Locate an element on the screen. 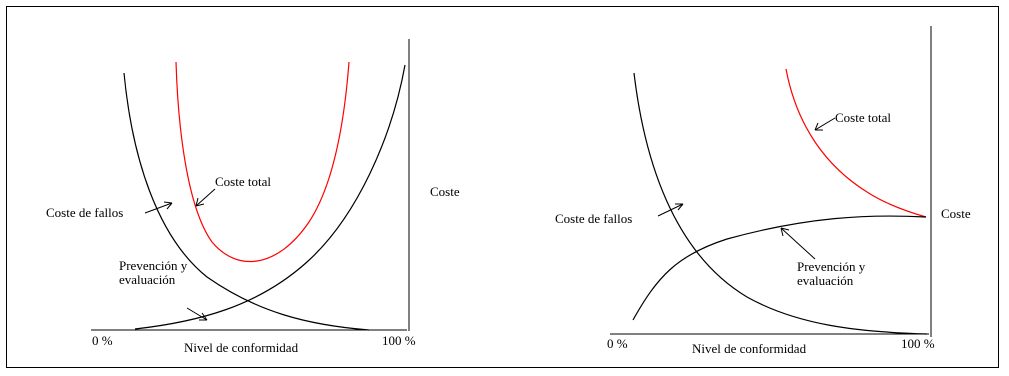 This screenshot has height=376, width=1009. right-total-cost-pointer is located at coordinates (825, 124).